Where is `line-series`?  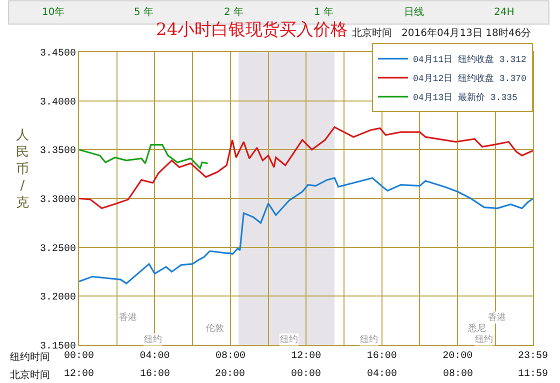 line-series is located at coordinates (144, 157).